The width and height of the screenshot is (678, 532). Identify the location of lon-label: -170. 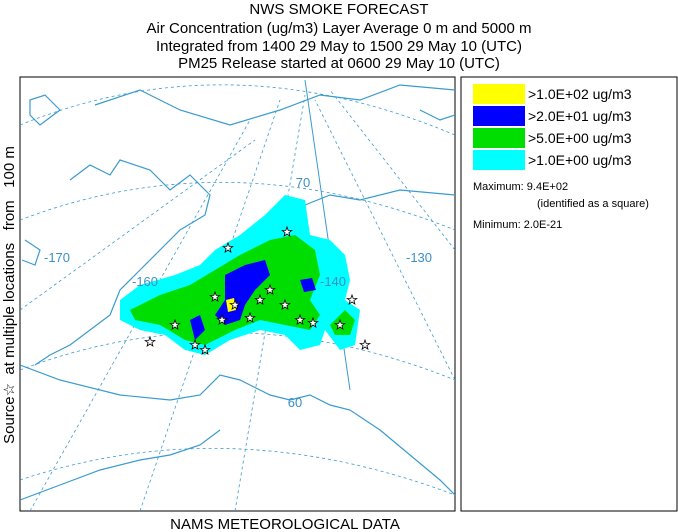
(57, 257).